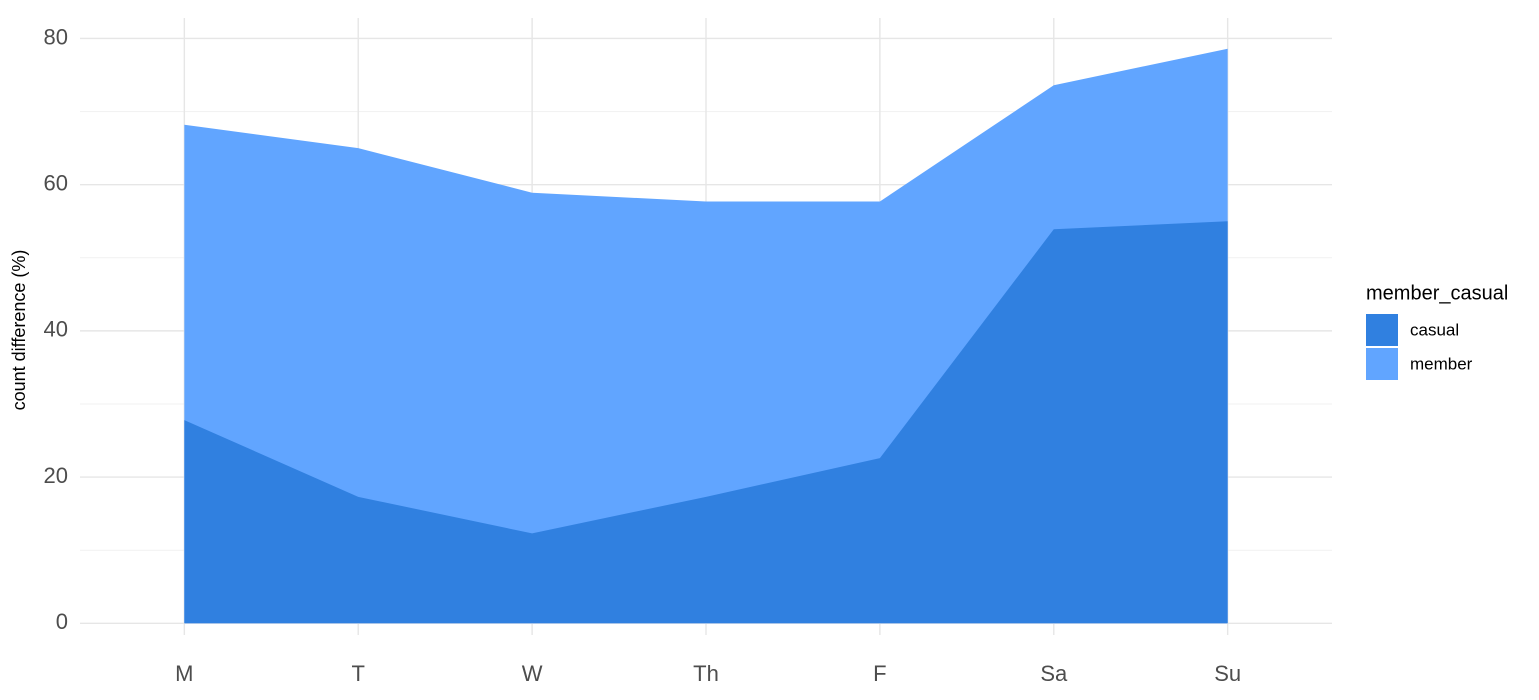 Image resolution: width=1539 pixels, height=700 pixels. Describe the element at coordinates (62, 621) in the screenshot. I see `y-tick-label: 0` at that location.